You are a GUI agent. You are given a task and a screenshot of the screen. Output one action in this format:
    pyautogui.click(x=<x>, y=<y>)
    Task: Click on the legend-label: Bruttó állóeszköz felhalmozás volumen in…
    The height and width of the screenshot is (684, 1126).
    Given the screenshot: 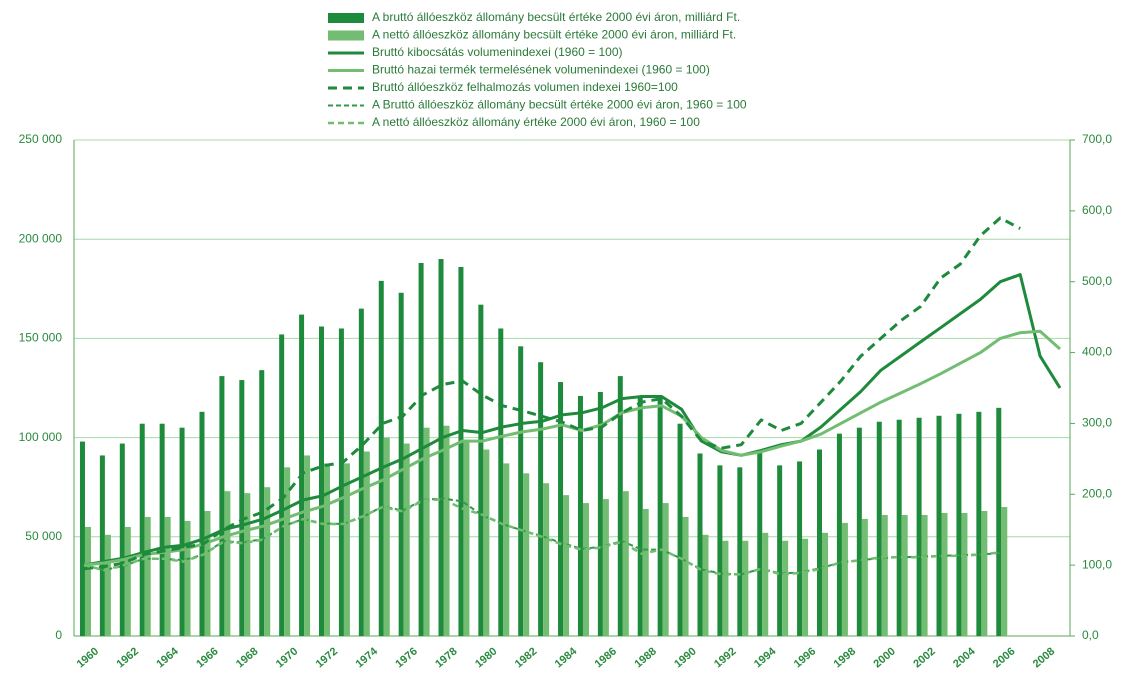 What is the action you would take?
    pyautogui.click(x=525, y=87)
    